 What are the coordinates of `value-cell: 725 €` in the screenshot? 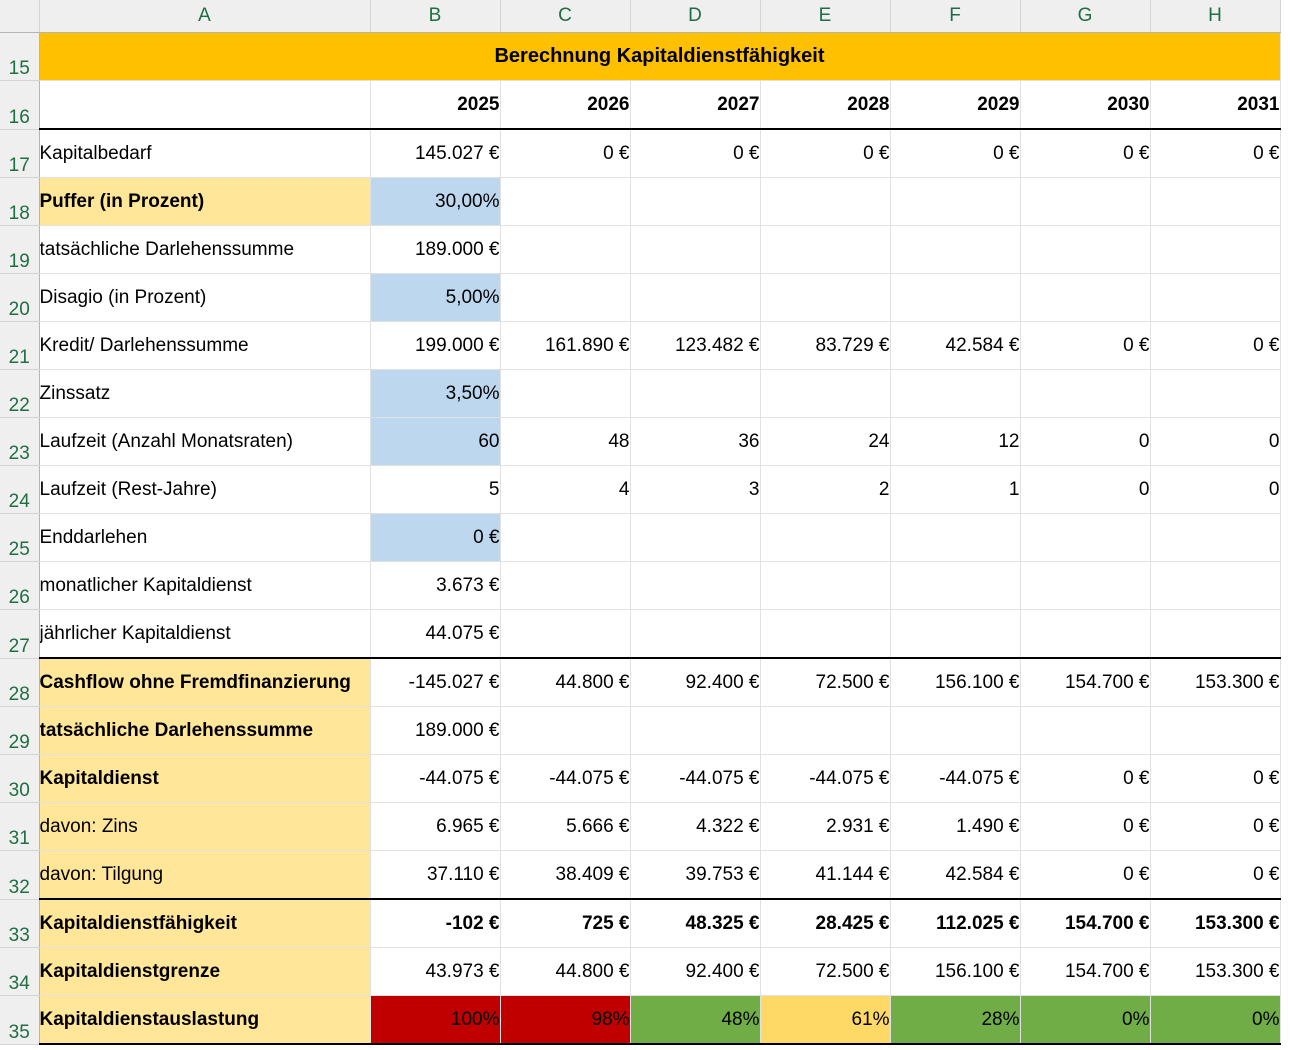 It's located at (565, 923).